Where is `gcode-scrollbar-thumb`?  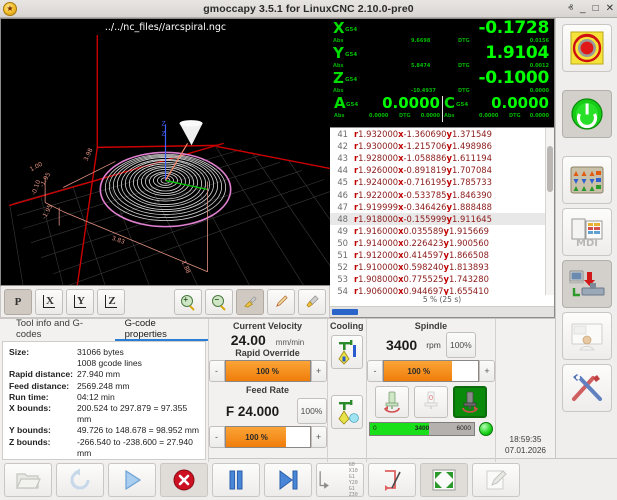 gcode-scrollbar-thumb is located at coordinates (550, 169).